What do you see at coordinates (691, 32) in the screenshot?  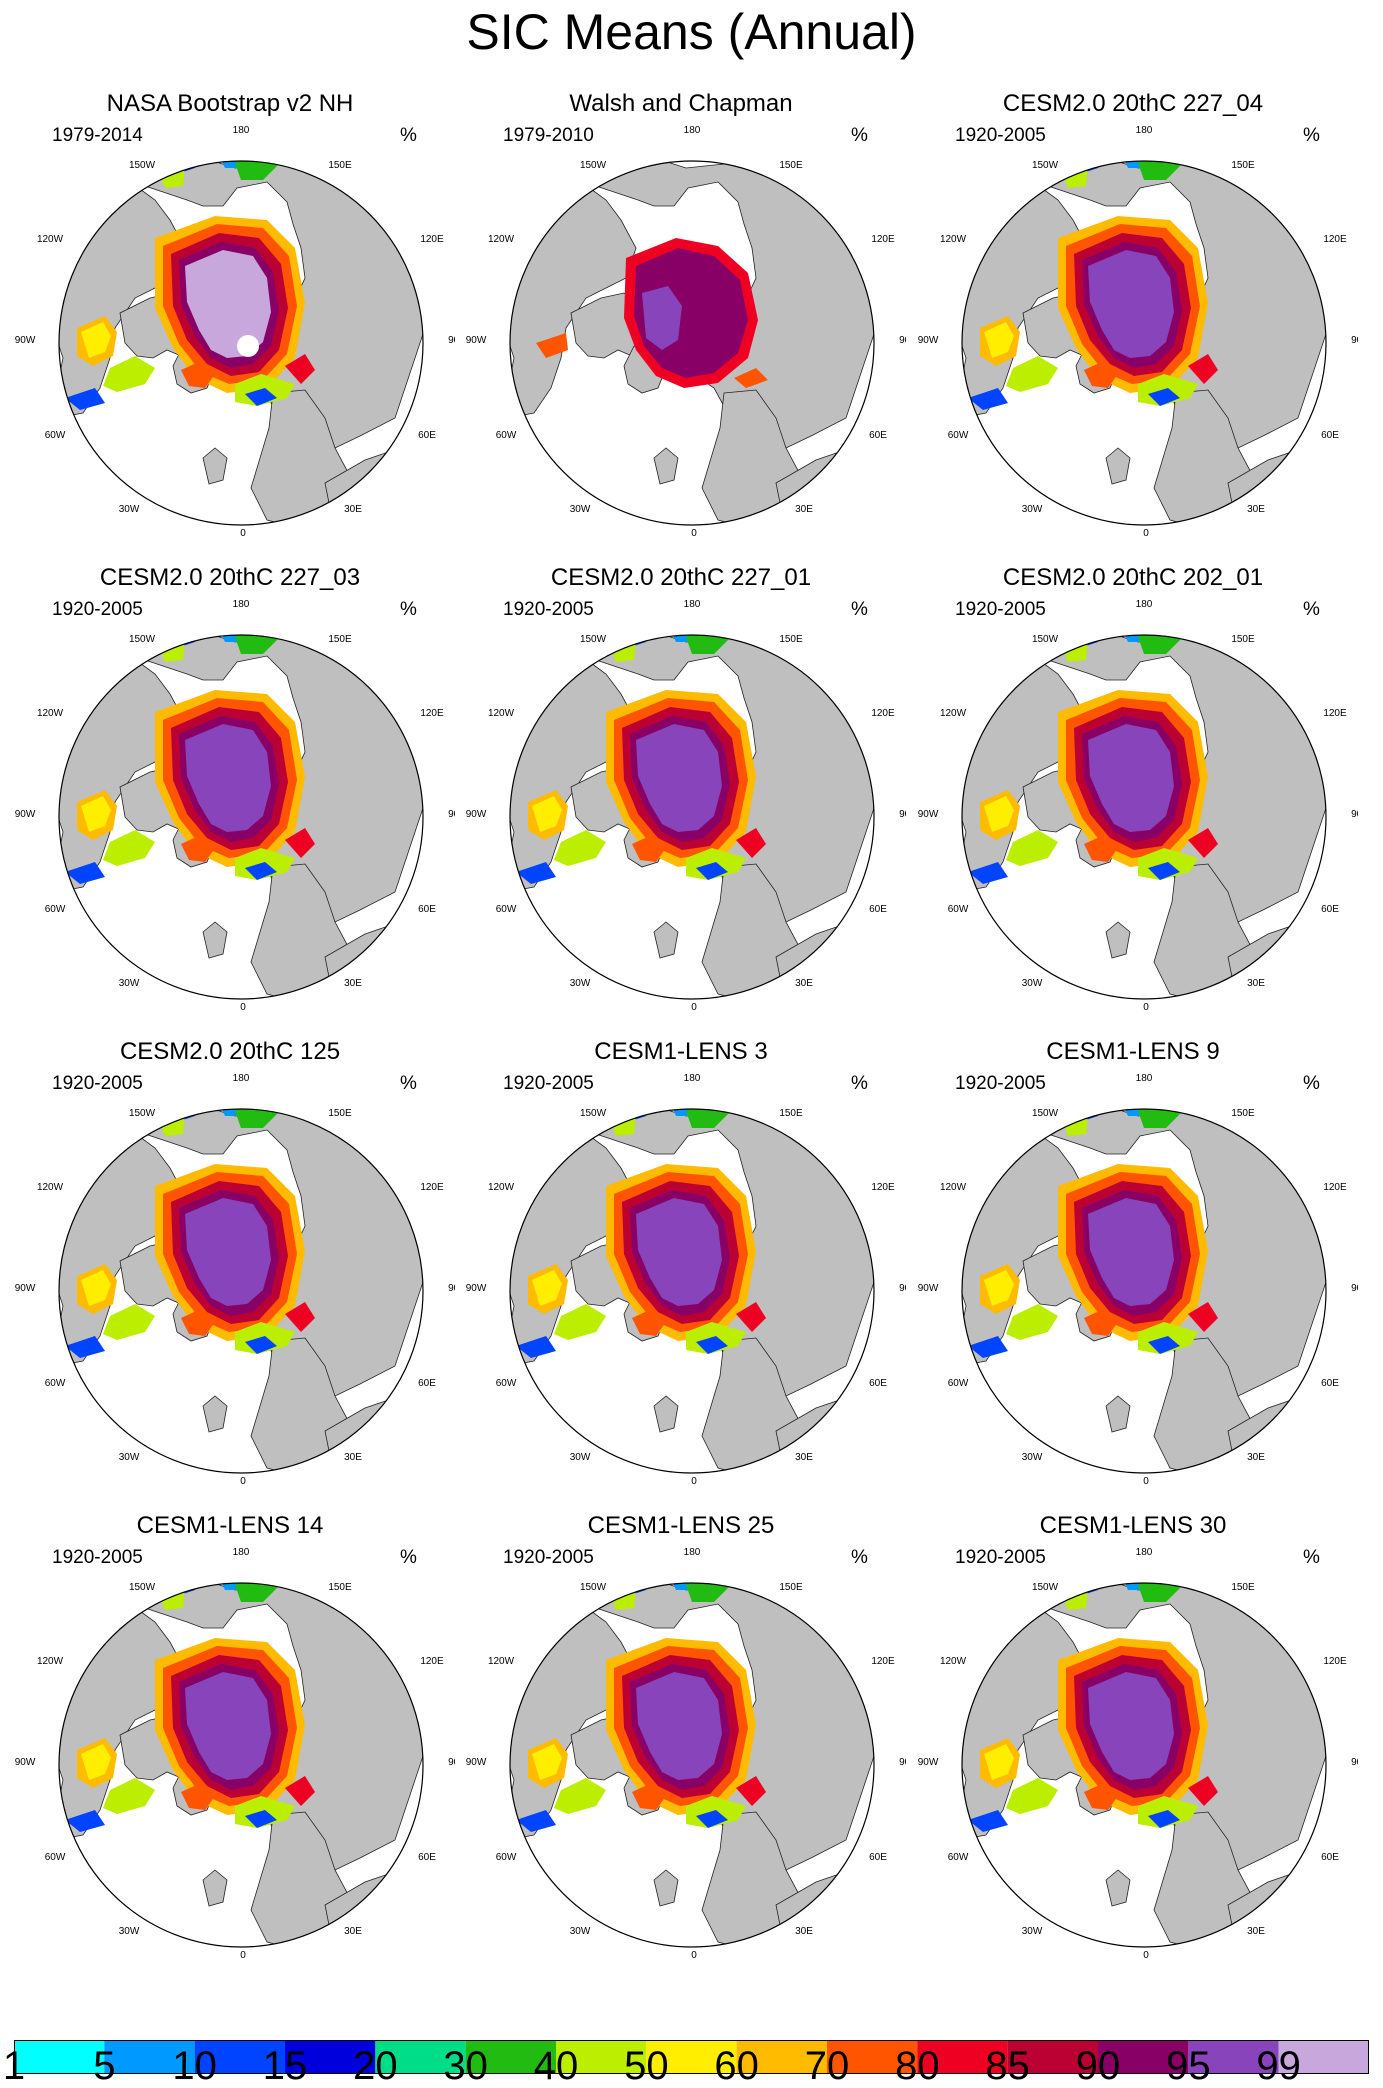 I see `main-title: SIC Means (Annual)` at bounding box center [691, 32].